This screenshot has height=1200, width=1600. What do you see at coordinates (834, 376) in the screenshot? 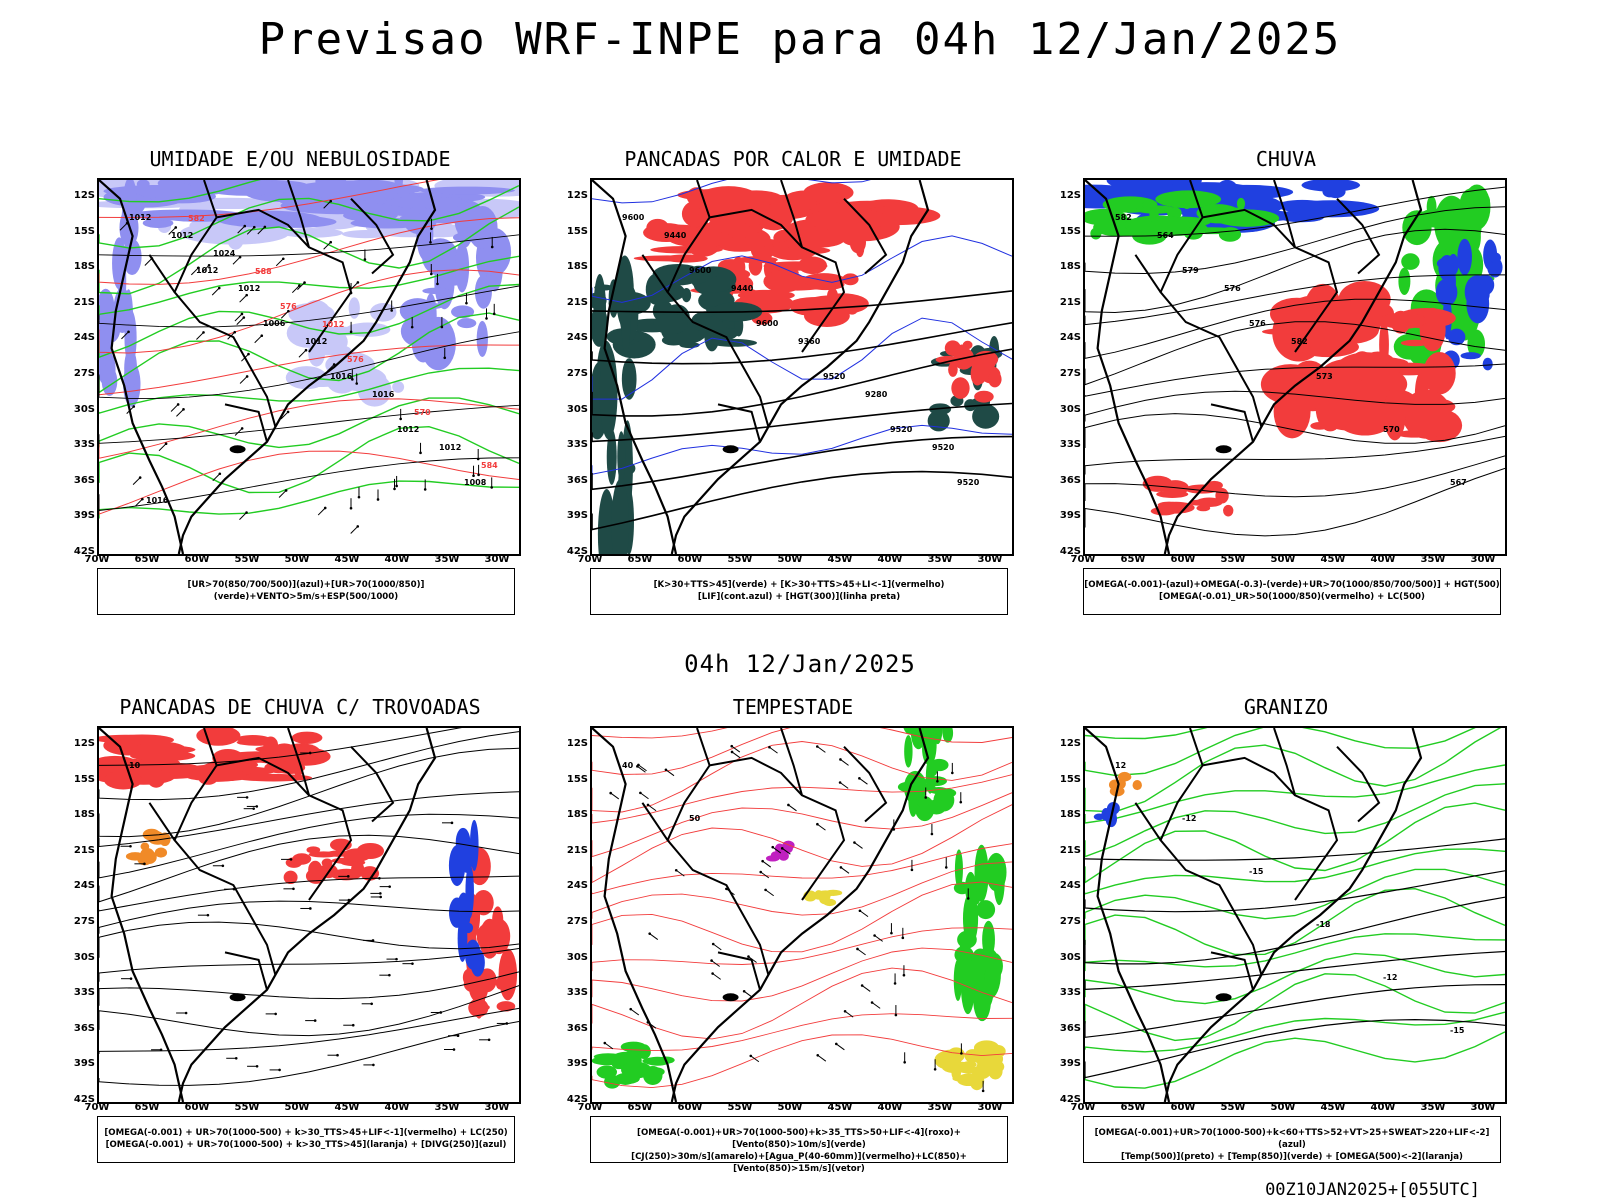
I see `contour-label: 9520` at bounding box center [834, 376].